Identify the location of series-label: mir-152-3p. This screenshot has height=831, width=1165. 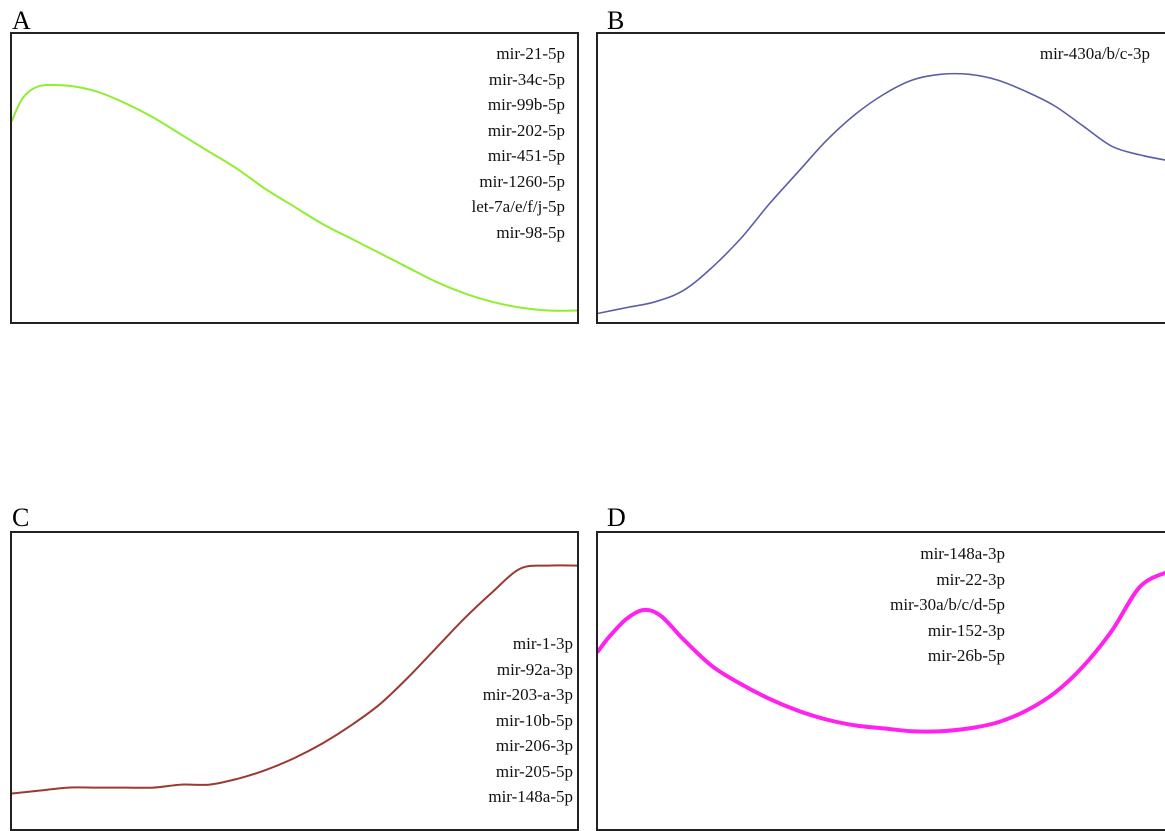
(966, 630).